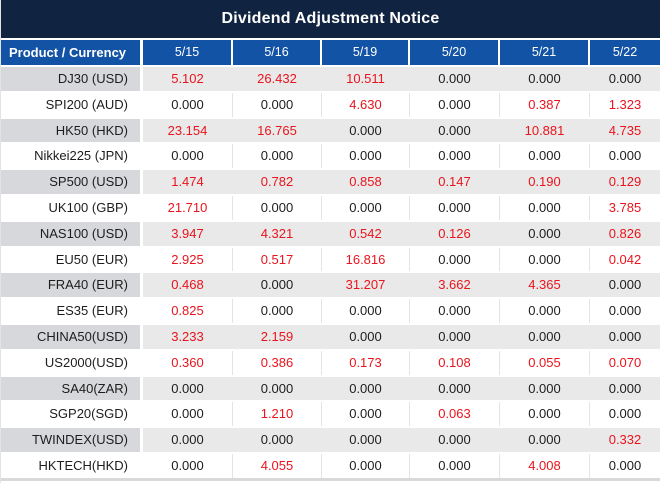 The image size is (660, 483). I want to click on date-header: 5/21, so click(545, 52).